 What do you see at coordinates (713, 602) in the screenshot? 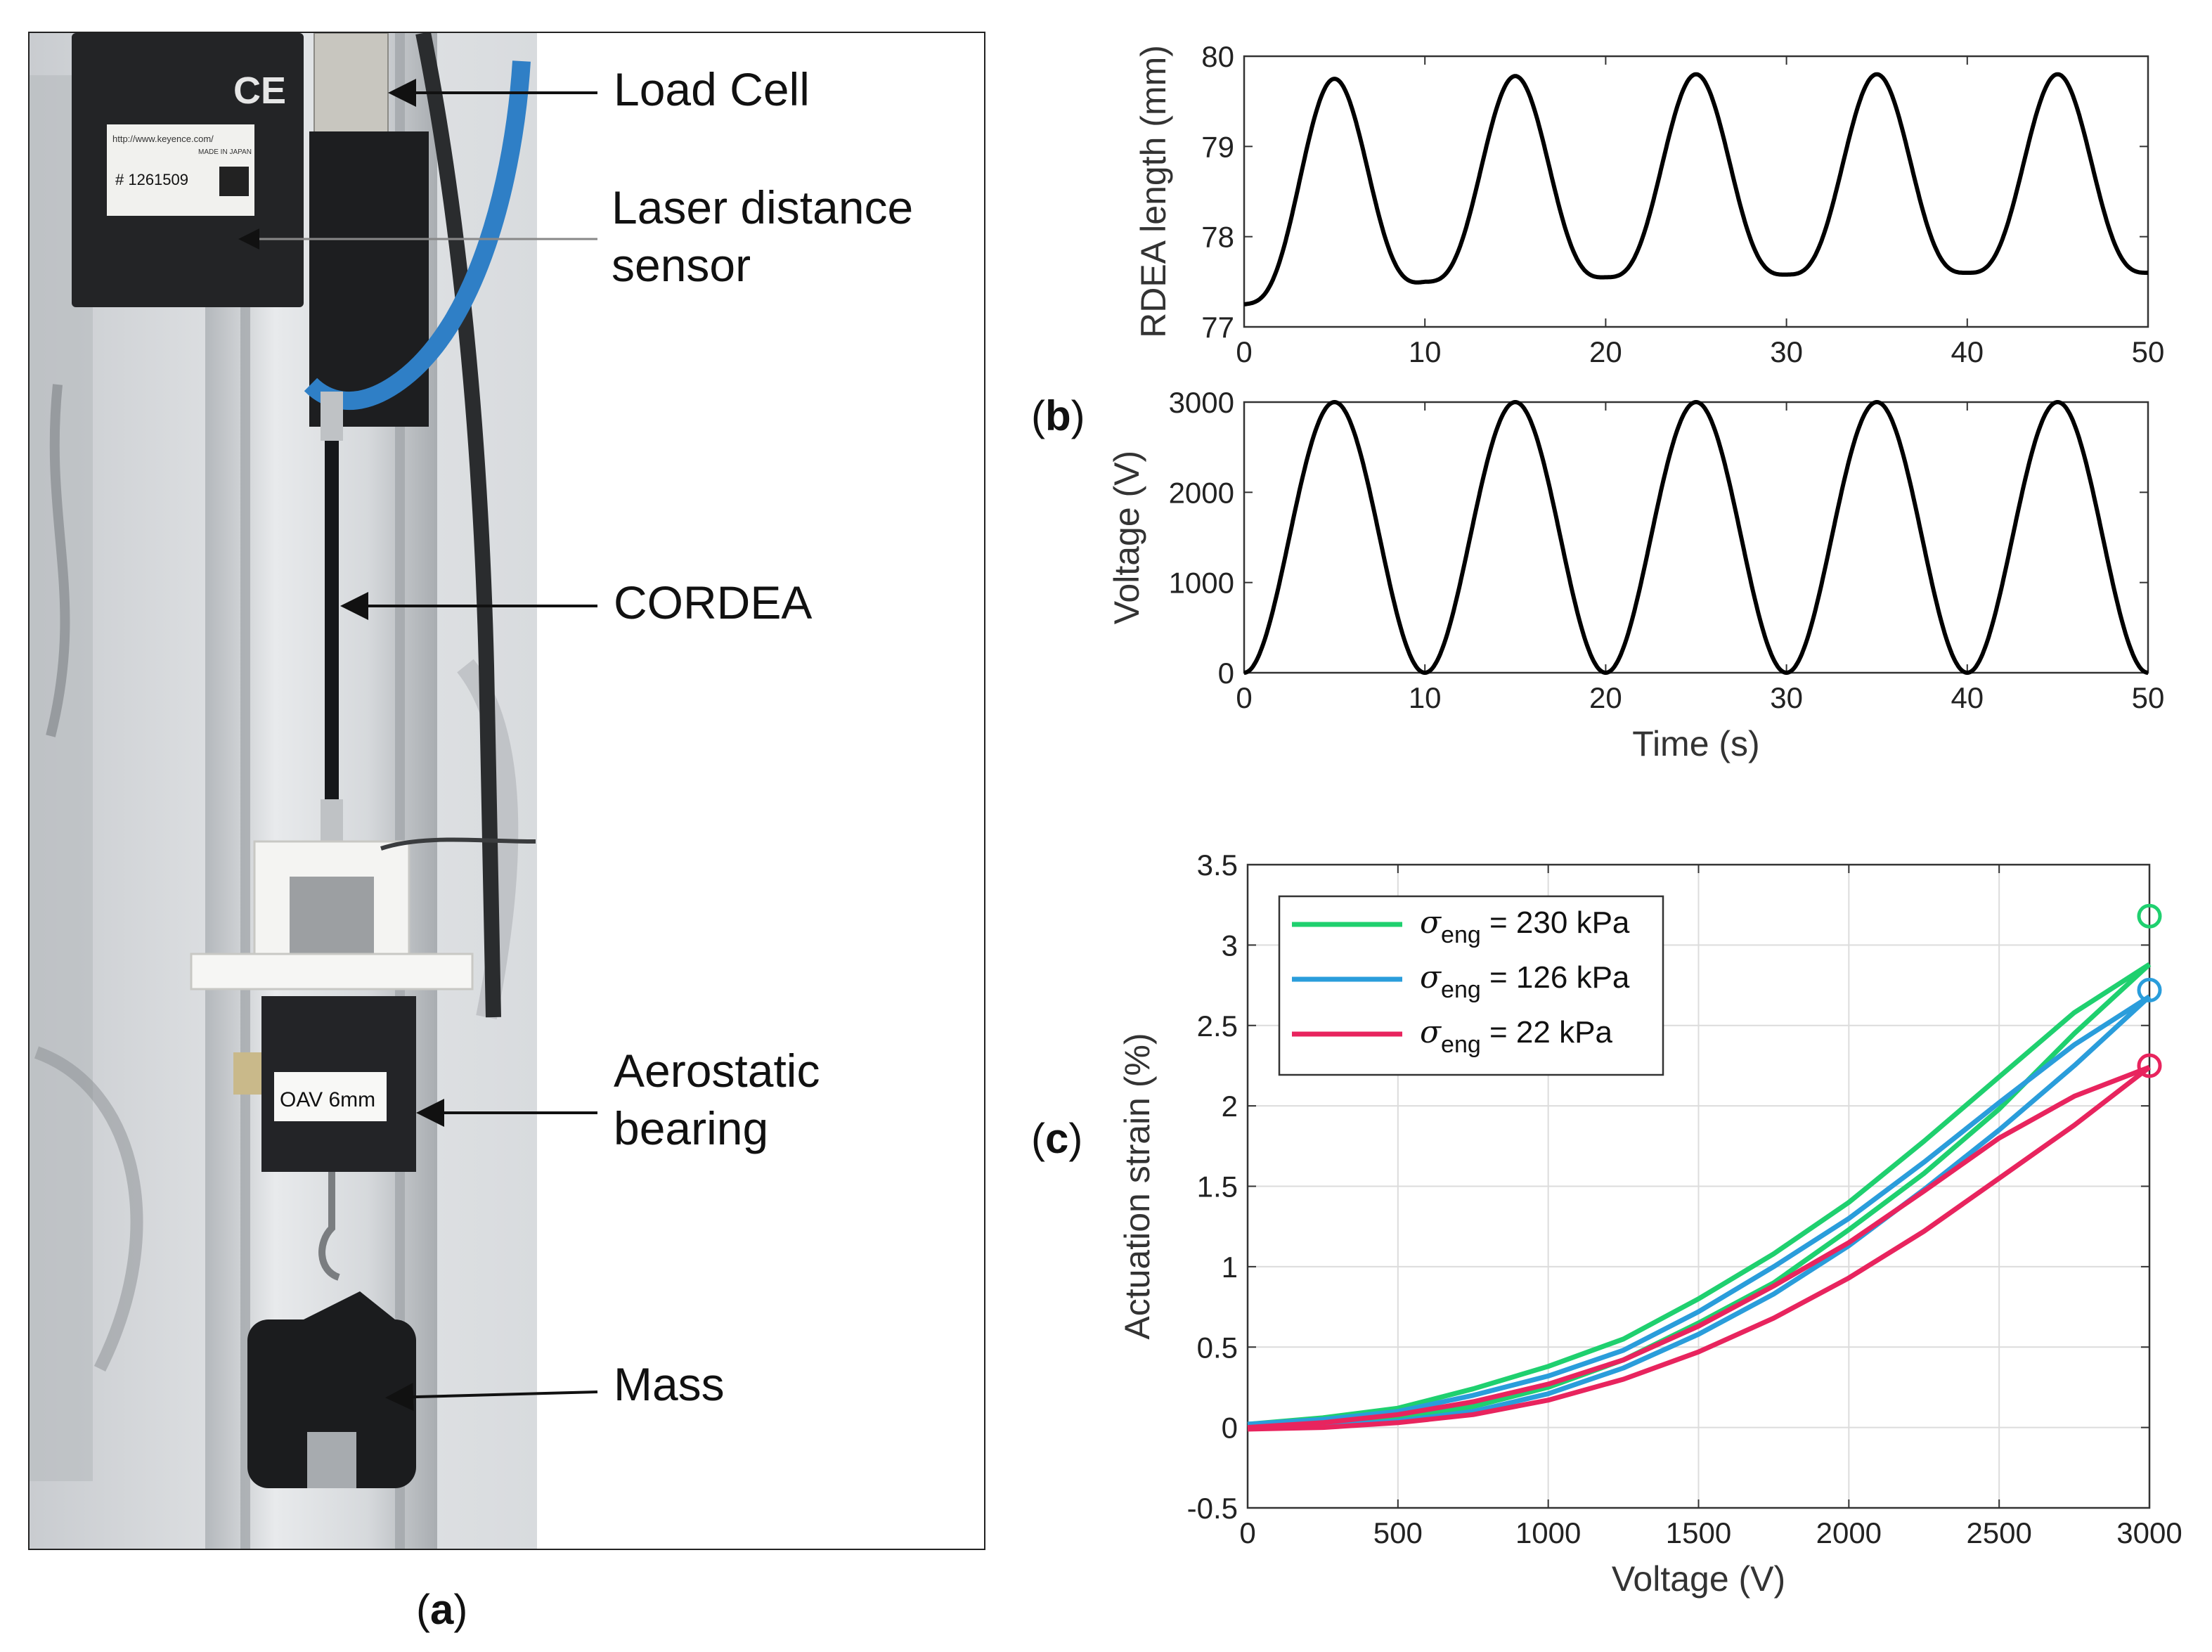
I see `label-cordea: CORDEA` at bounding box center [713, 602].